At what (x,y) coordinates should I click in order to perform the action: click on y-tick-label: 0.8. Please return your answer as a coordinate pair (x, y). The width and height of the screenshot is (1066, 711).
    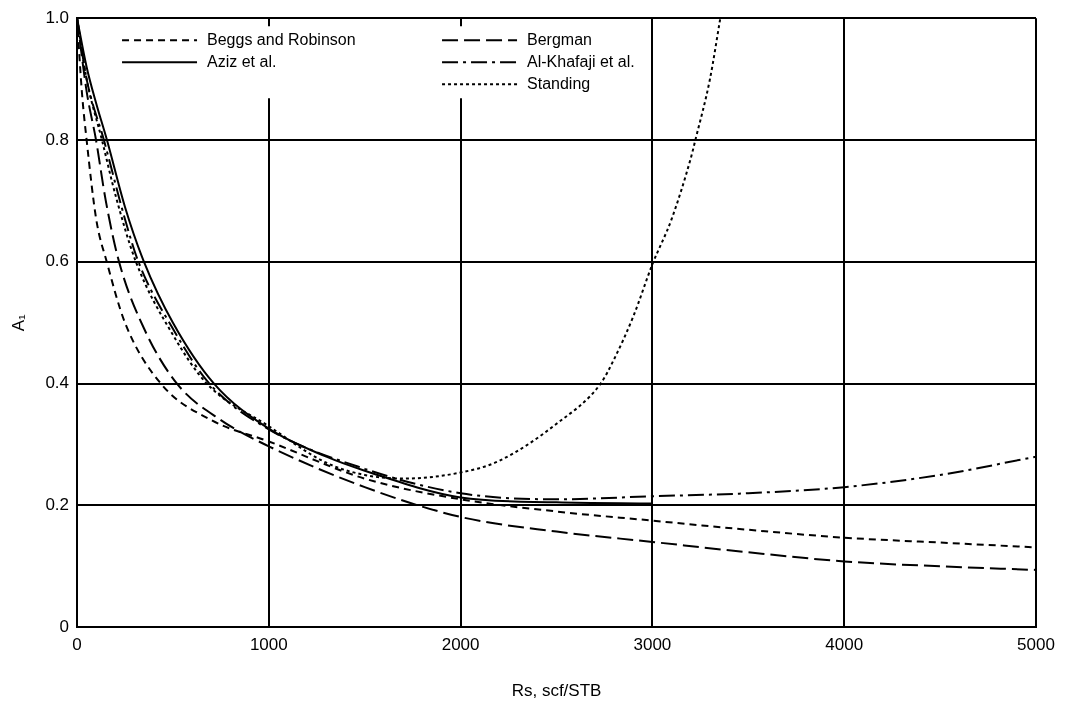
    Looking at the image, I should click on (57, 139).